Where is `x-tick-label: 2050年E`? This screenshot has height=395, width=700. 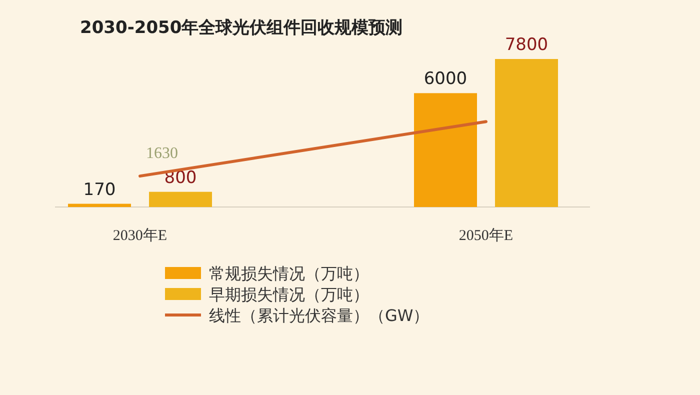 x-tick-label: 2050年E is located at coordinates (486, 235).